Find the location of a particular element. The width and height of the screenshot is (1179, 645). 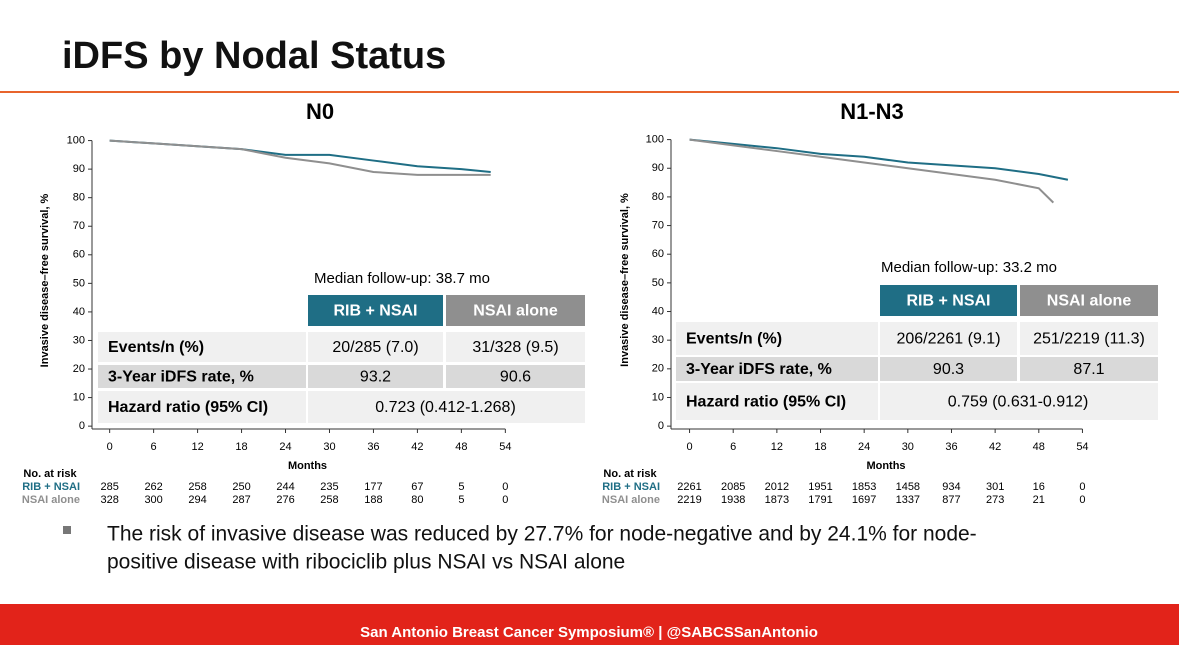

risk-count: 301 is located at coordinates (995, 487).